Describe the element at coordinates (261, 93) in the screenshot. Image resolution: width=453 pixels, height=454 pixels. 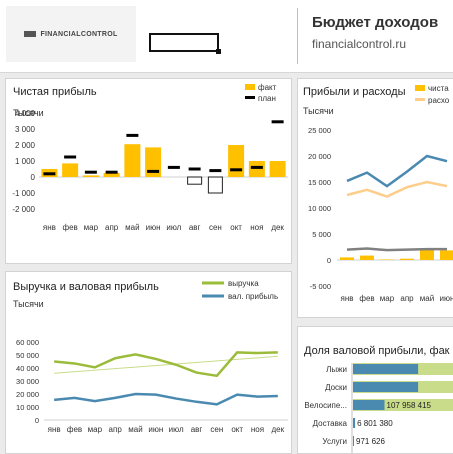
I see `net-profit-legend: факт план` at that location.